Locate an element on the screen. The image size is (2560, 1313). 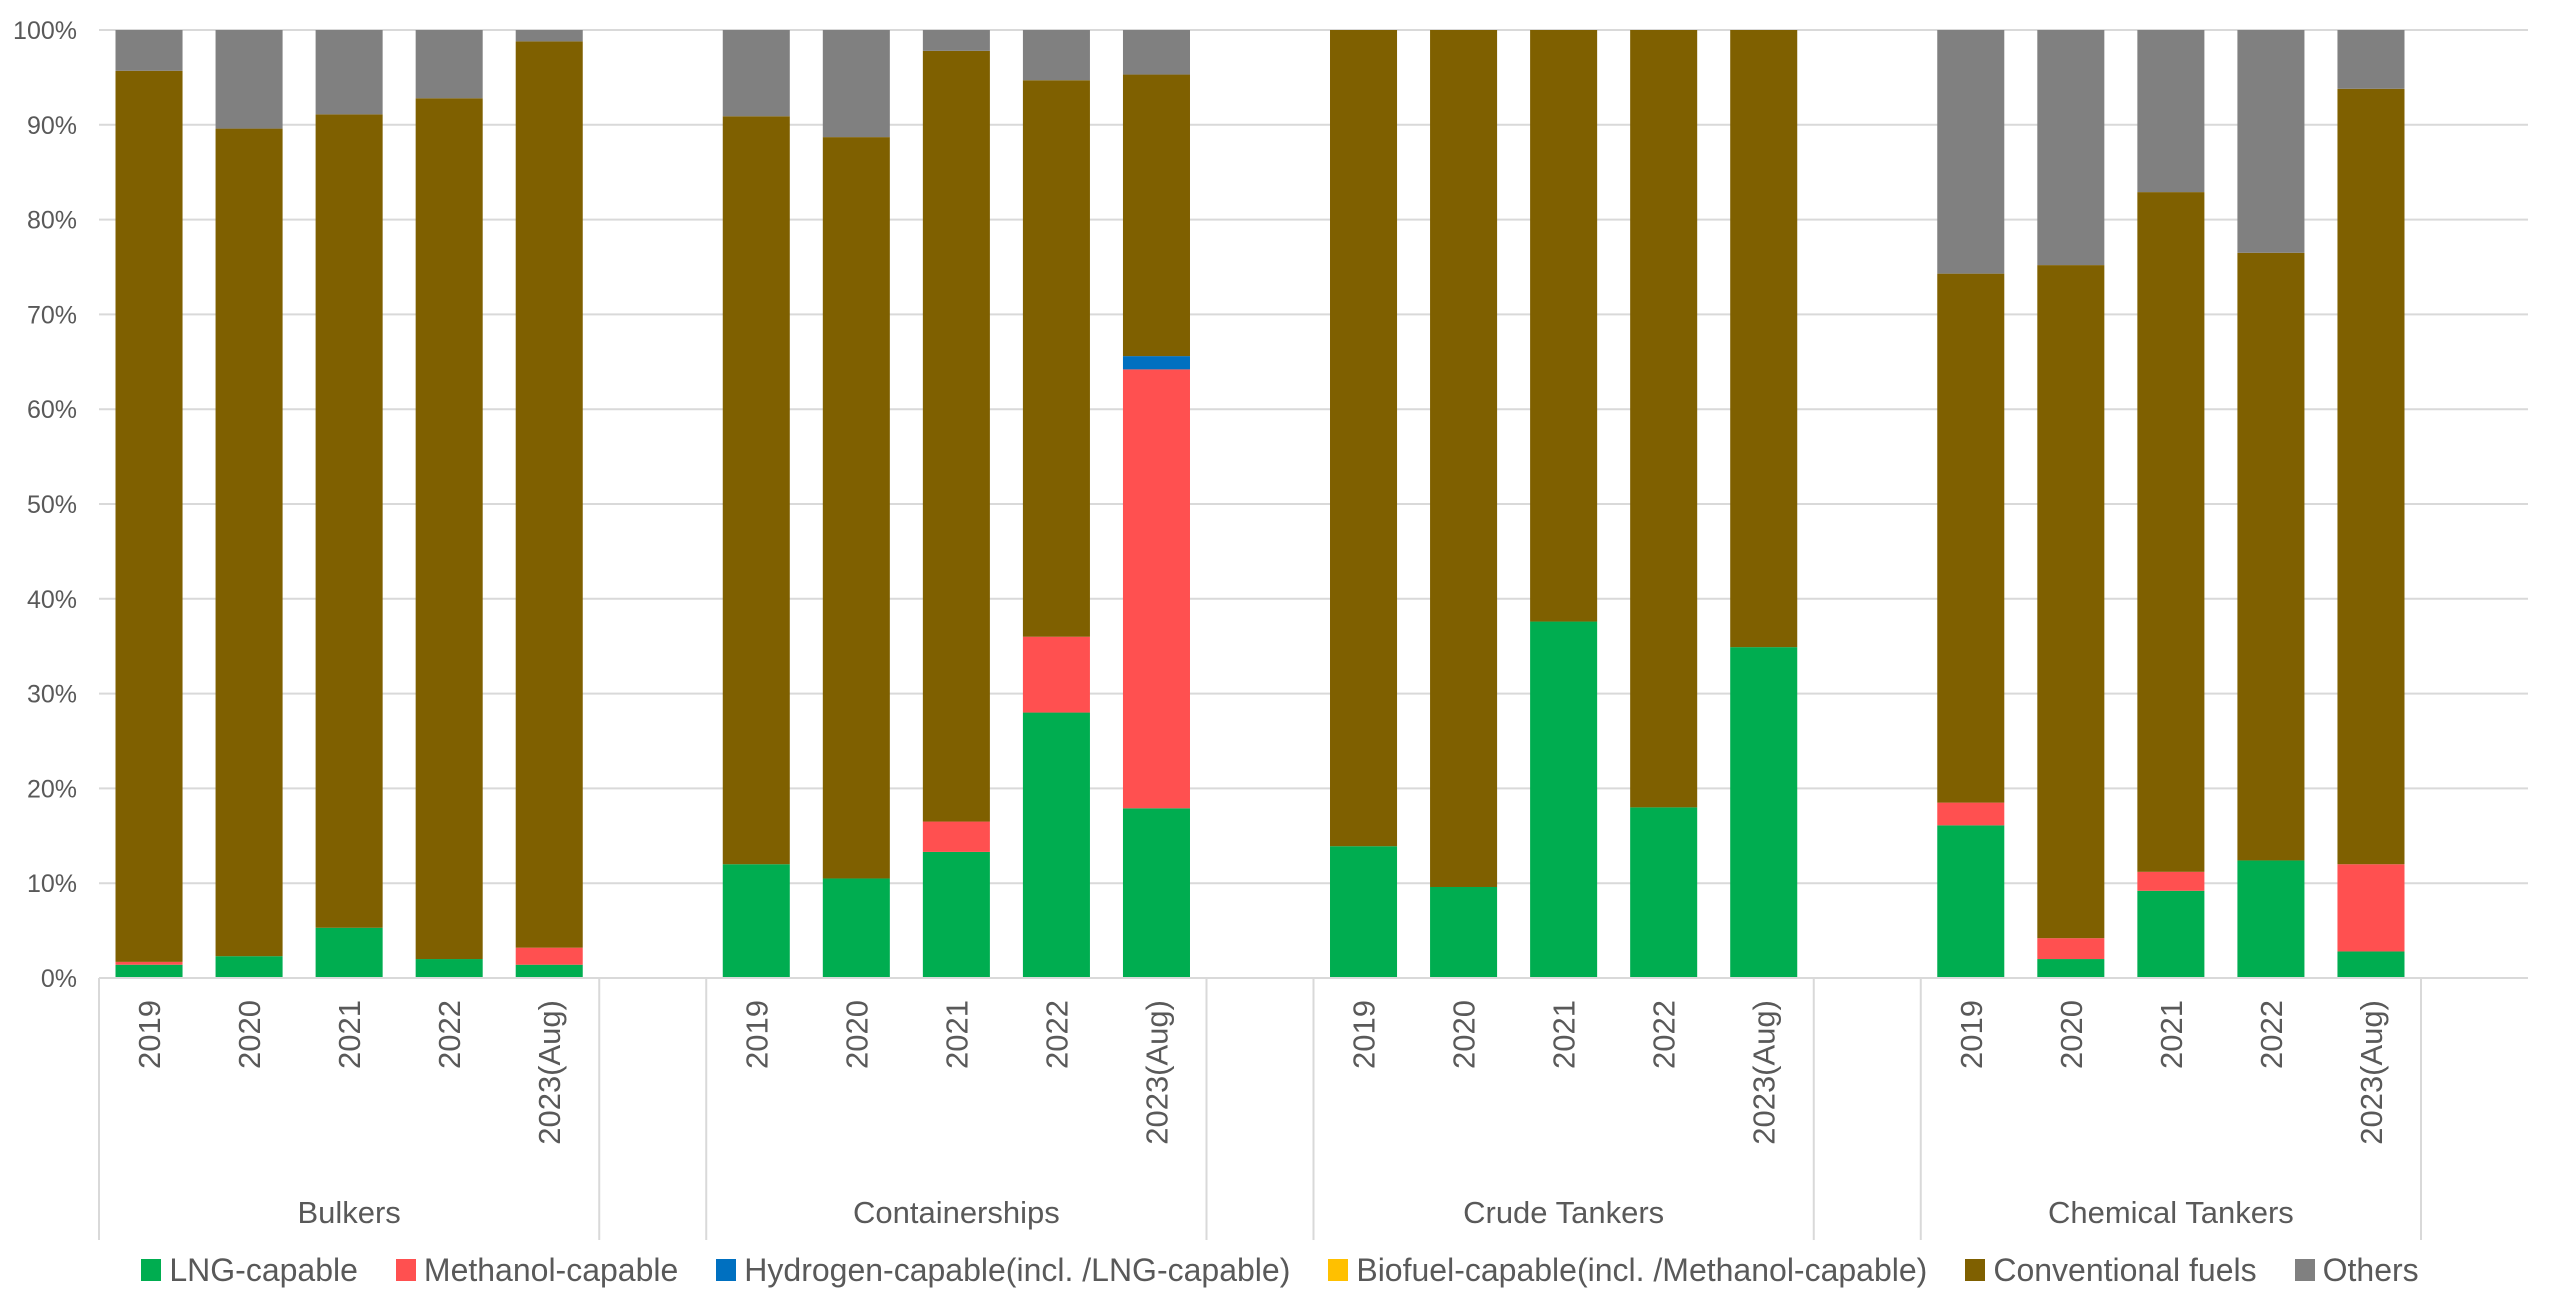
legend-item: Methanol-capable is located at coordinates (537, 1270).